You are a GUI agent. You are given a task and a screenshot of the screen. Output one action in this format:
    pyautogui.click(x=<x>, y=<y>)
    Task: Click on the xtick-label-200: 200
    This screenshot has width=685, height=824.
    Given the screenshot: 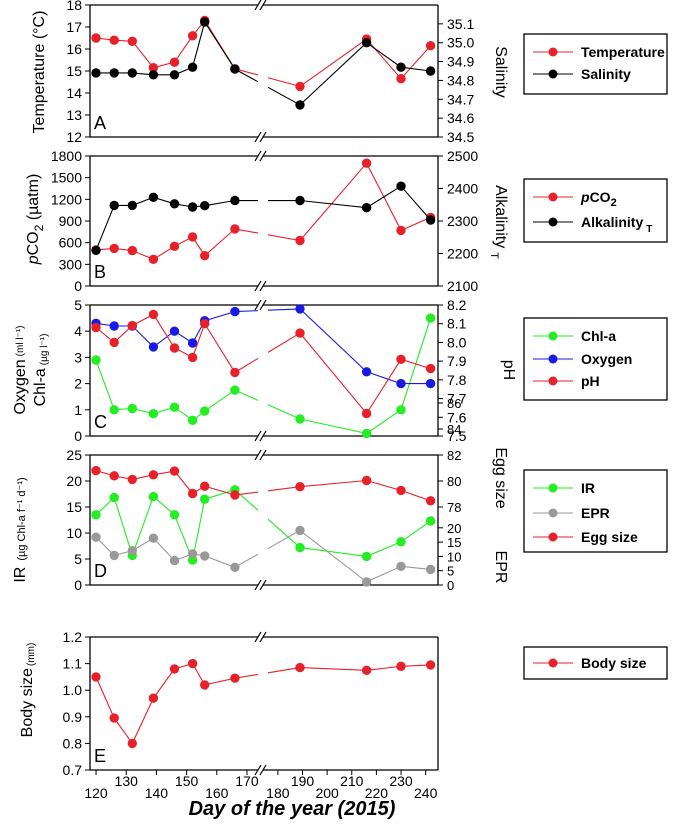 What is the action you would take?
    pyautogui.click(x=327, y=793)
    